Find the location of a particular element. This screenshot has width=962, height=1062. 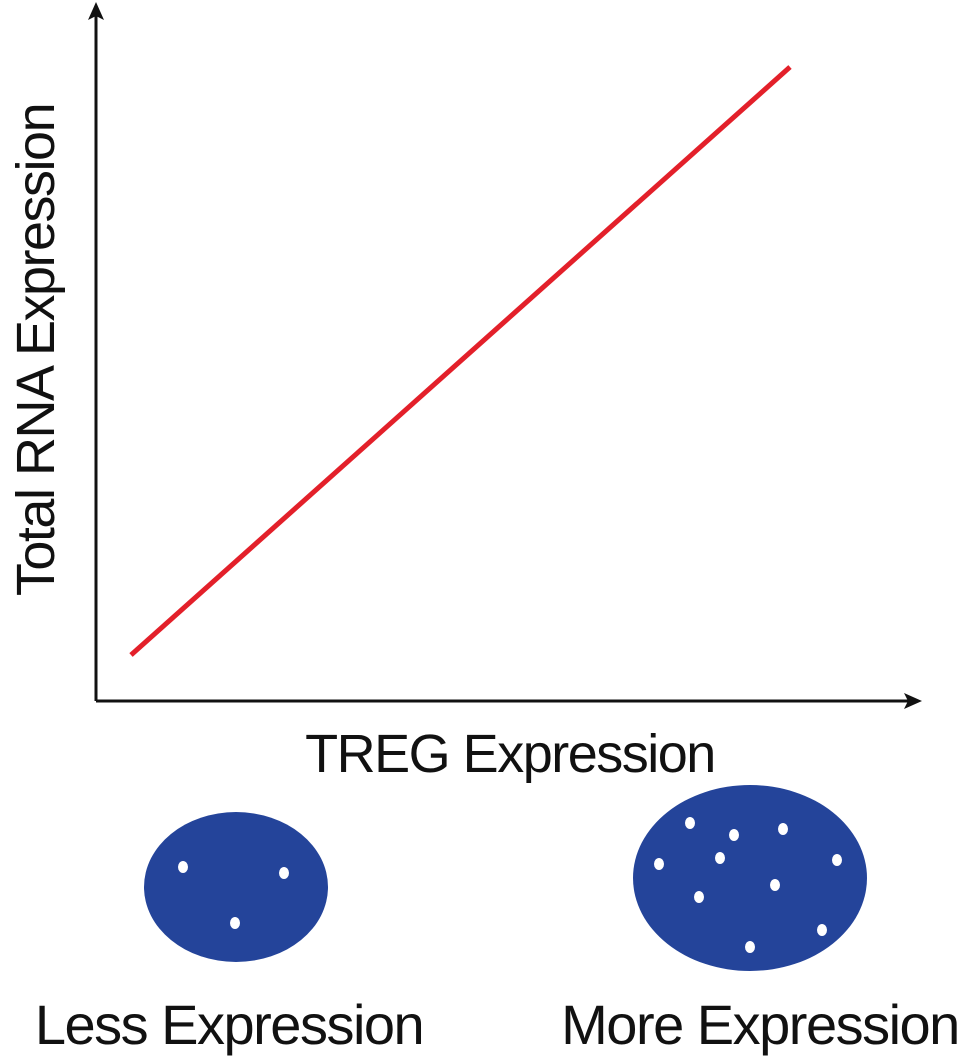

y-axis-label: Total RNA Expression is located at coordinates (36, 350).